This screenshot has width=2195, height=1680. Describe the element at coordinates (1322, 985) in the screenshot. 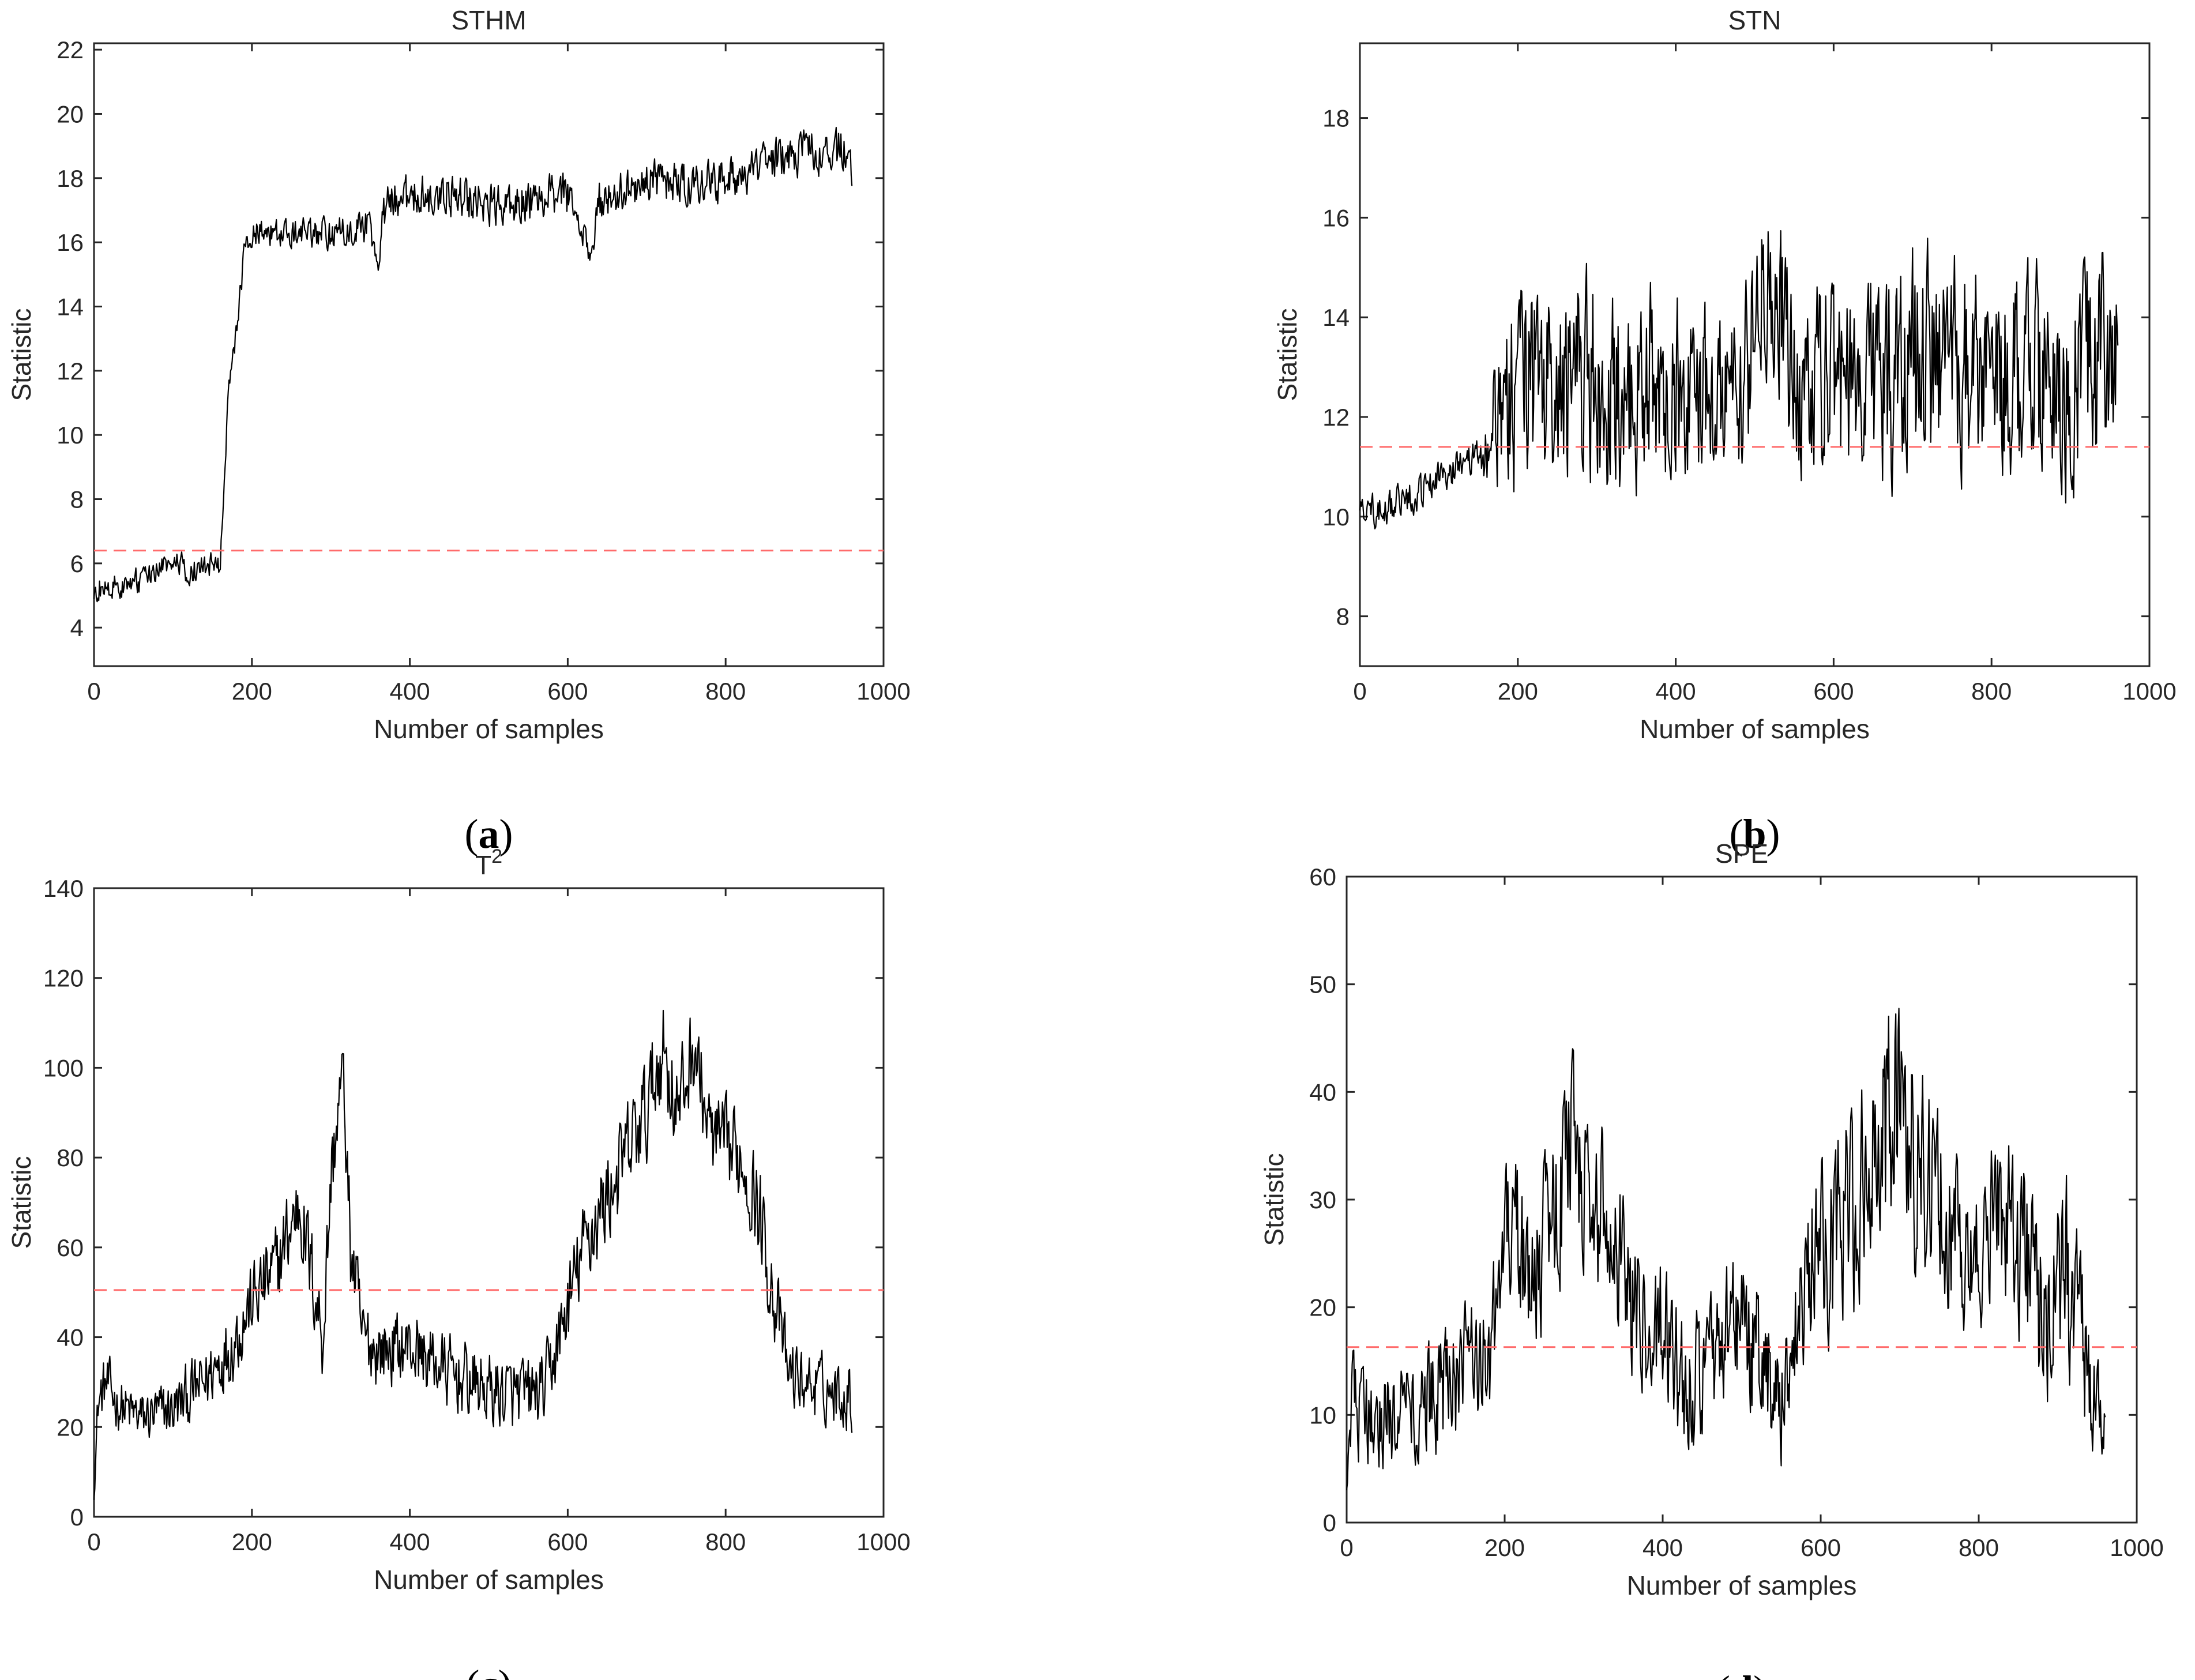

I see `y-tick-label: 50` at that location.